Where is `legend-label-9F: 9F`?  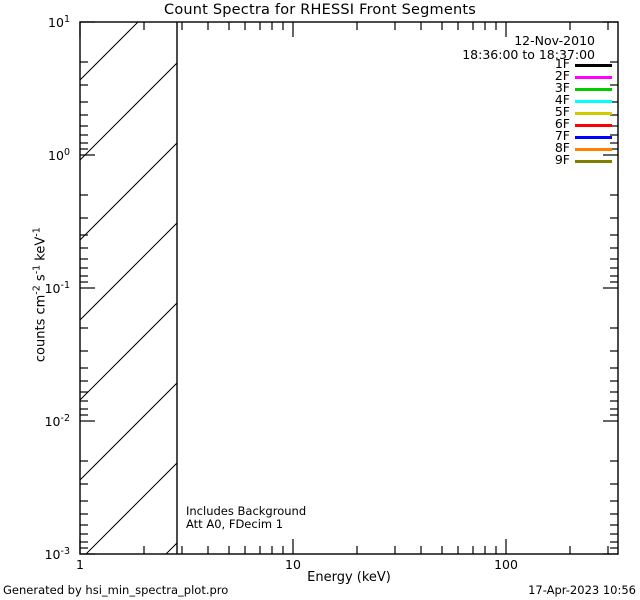 legend-label-9F: 9F is located at coordinates (562, 159).